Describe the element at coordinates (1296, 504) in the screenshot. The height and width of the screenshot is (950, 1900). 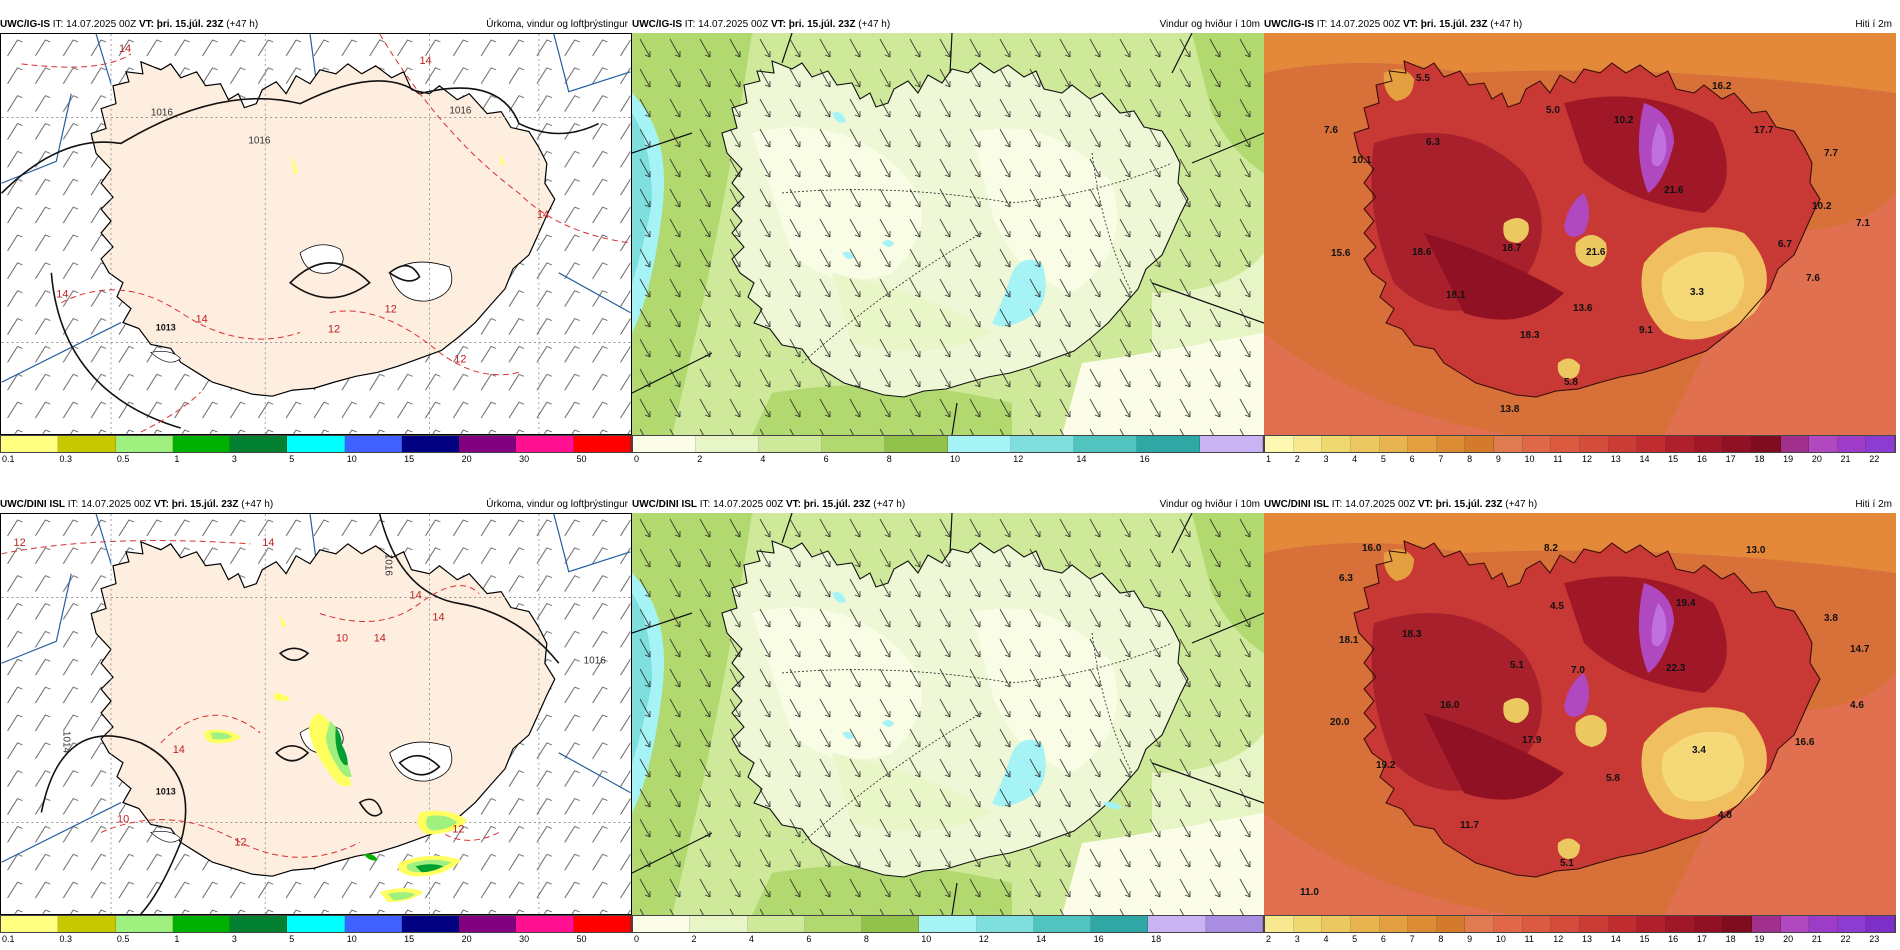
I see `model-name: UWC/DINI ISL` at that location.